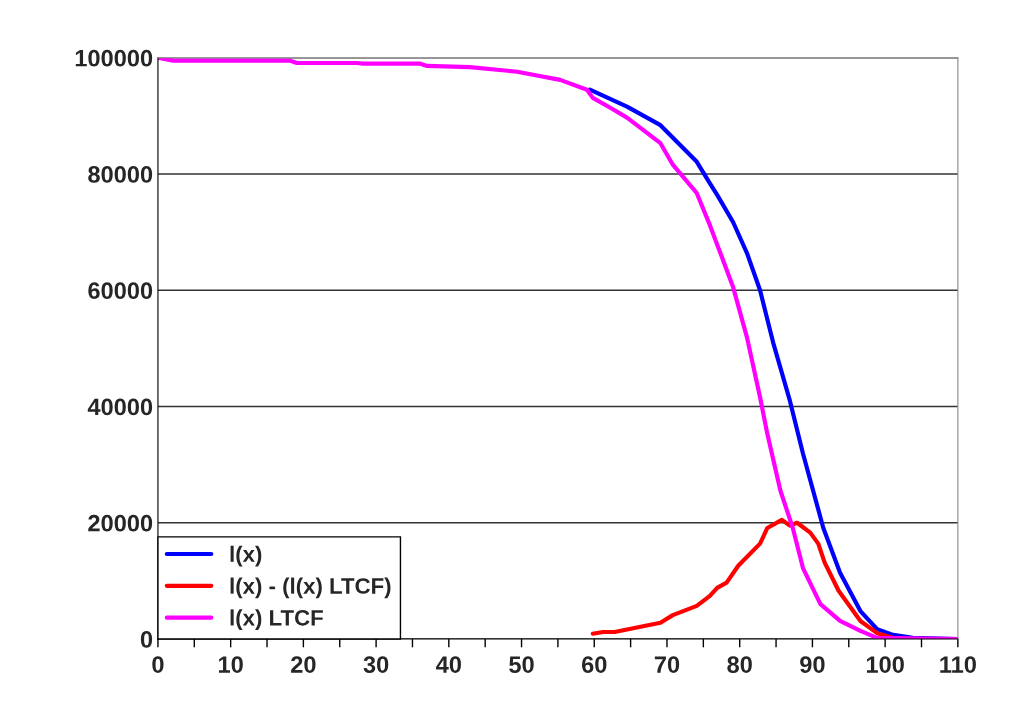  What do you see at coordinates (120, 174) in the screenshot?
I see `y-tick-label: 80000` at bounding box center [120, 174].